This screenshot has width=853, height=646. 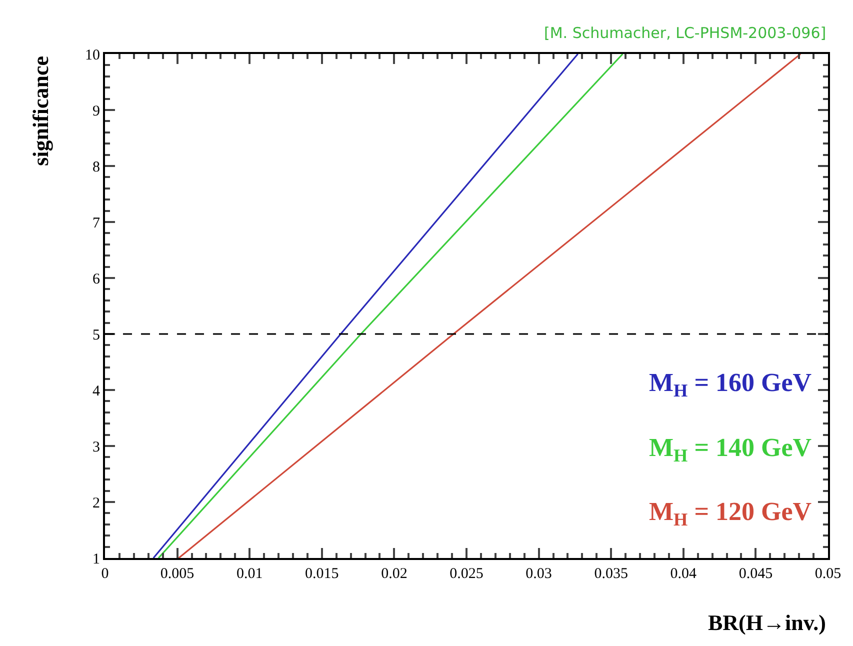 What do you see at coordinates (96, 279) in the screenshot?
I see `y-tick-label: 6` at bounding box center [96, 279].